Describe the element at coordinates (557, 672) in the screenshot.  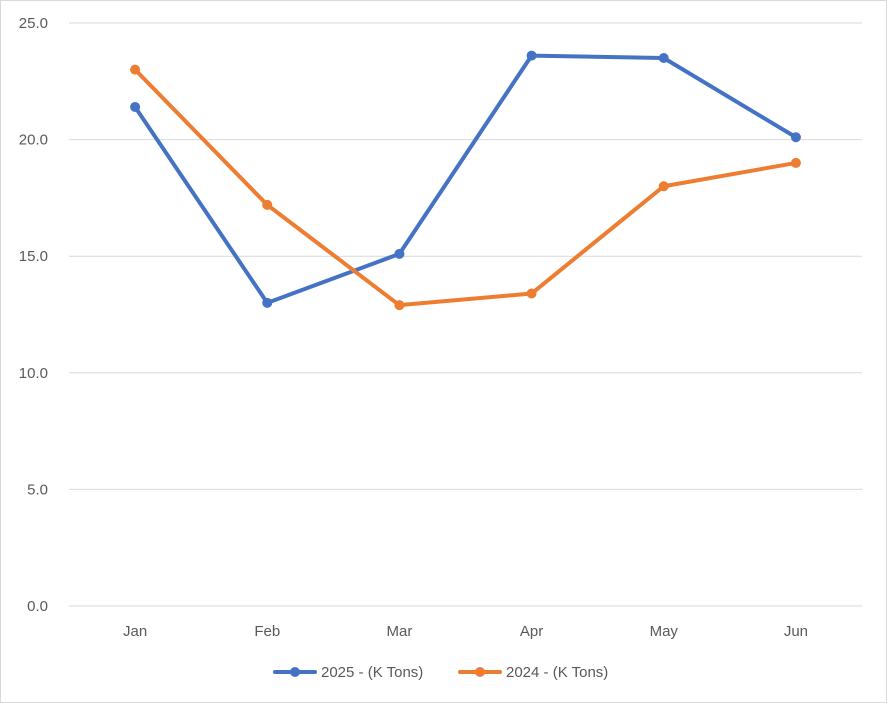
I see `legend-label: 2024 - (K Tons)` at that location.